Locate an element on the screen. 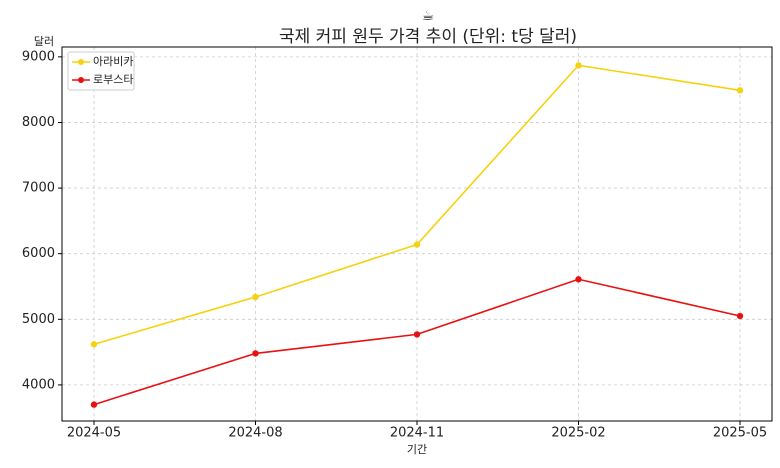 The height and width of the screenshot is (468, 780). y-tick-label: 9000 is located at coordinates (38, 56).